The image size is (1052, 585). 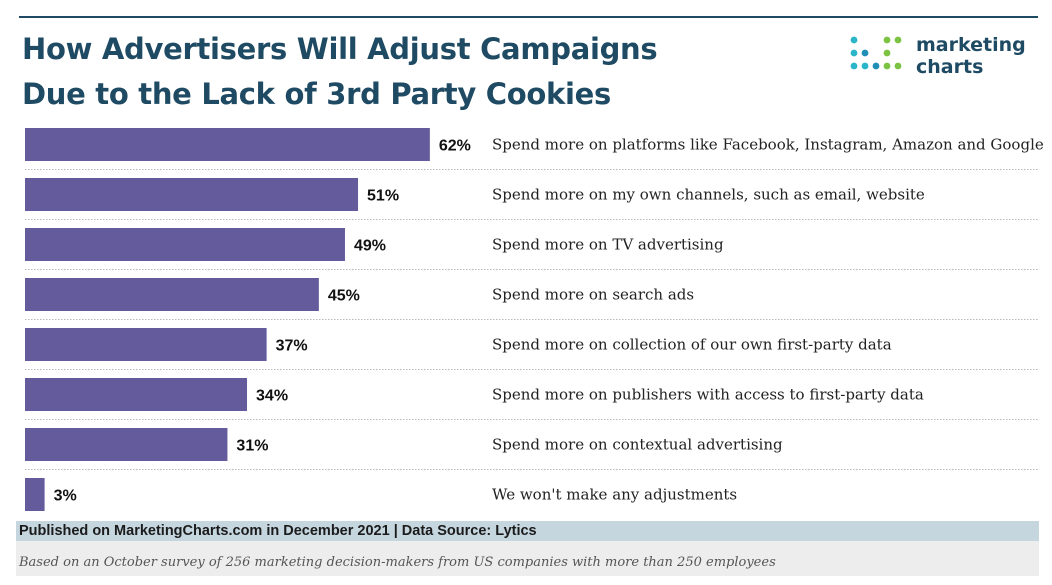 I want to click on data-label: 49%, so click(x=370, y=246).